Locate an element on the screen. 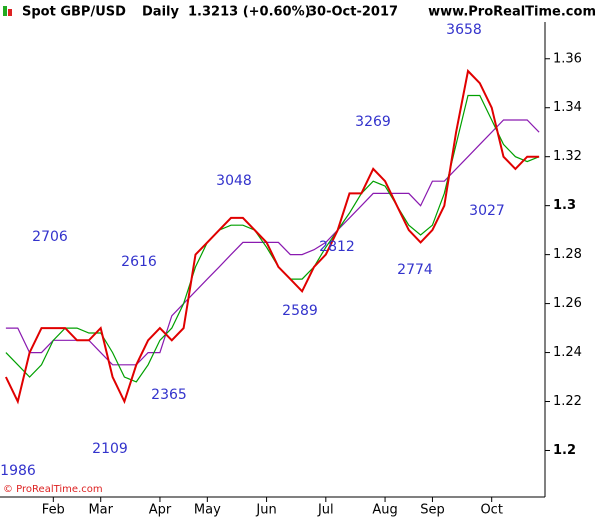  annotation: 1986 is located at coordinates (18, 471).